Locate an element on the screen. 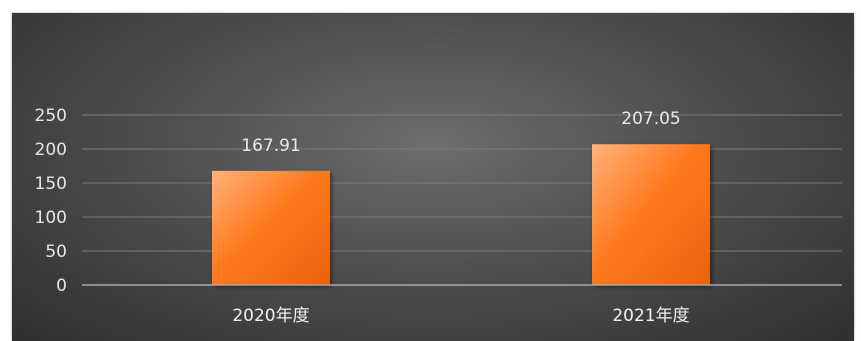 The image size is (861, 341). x-category-label: 2020年度 is located at coordinates (270, 316).